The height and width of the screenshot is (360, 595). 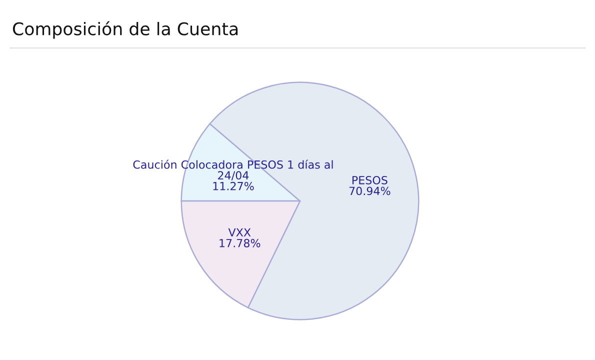 What do you see at coordinates (240, 243) in the screenshot?
I see `data-label: 17.78%` at bounding box center [240, 243].